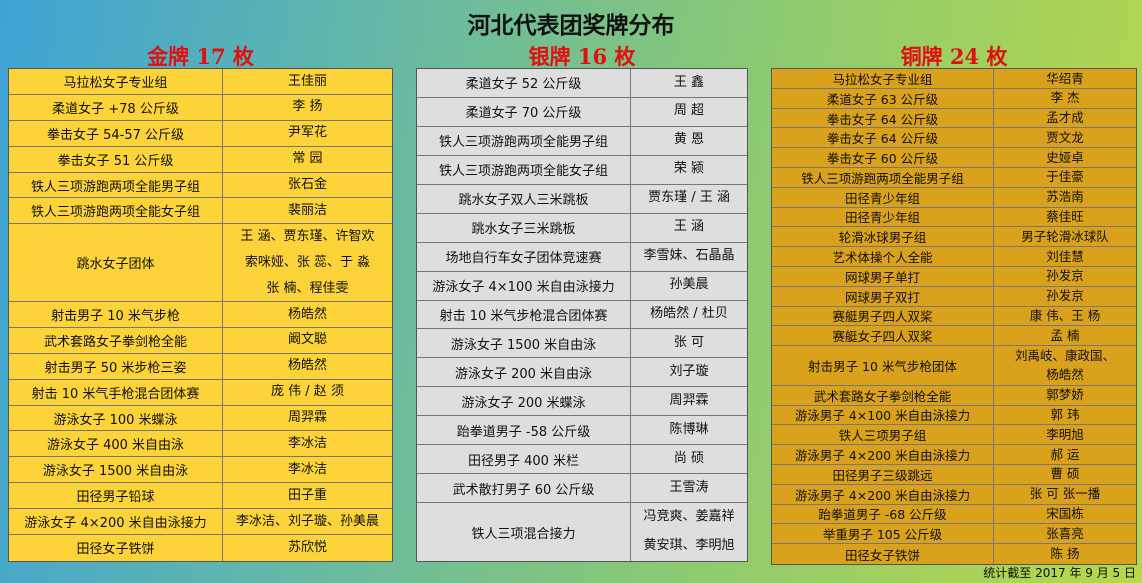 Image resolution: width=1142 pixels, height=583 pixels. What do you see at coordinates (307, 340) in the screenshot?
I see `athlete-cell: 阚文聪` at bounding box center [307, 340].